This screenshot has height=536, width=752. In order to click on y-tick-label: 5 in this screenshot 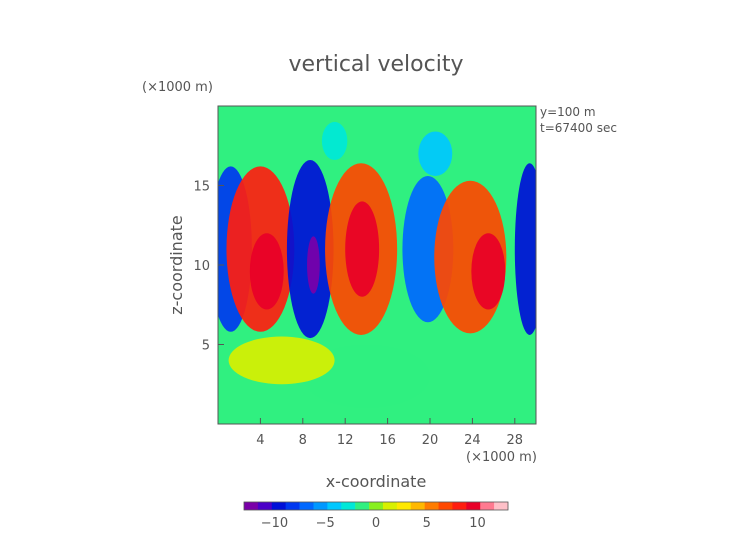, I will do `click(206, 346)`.